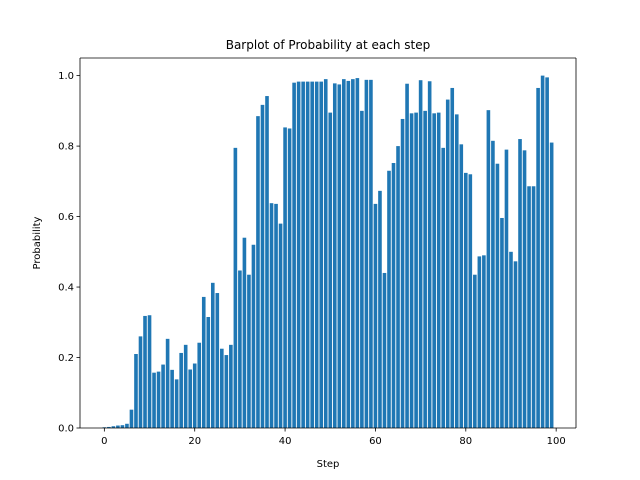 The width and height of the screenshot is (640, 480). What do you see at coordinates (194, 441) in the screenshot?
I see `x-tick-label: 20` at bounding box center [194, 441].